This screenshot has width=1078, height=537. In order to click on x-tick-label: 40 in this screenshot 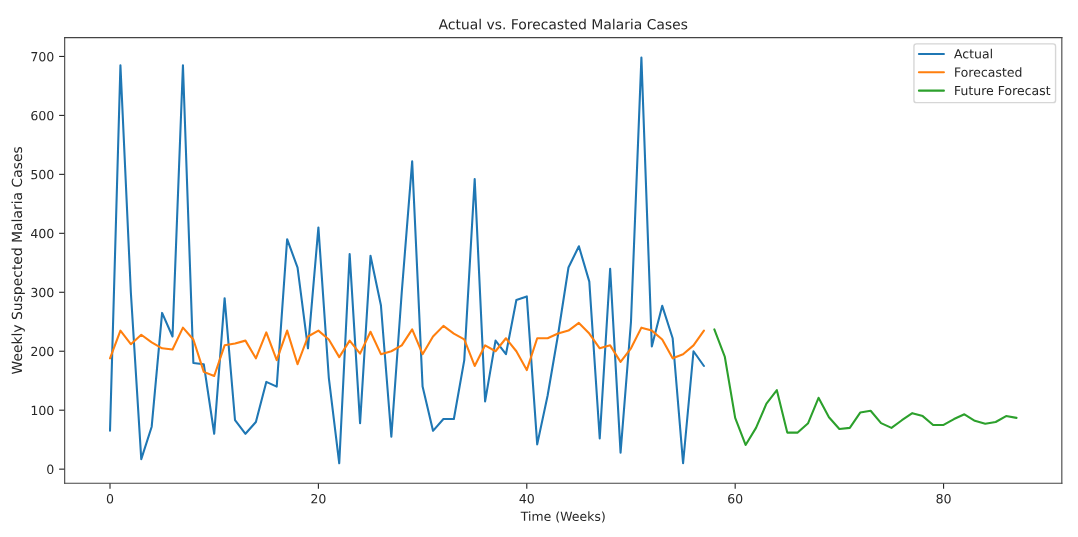, I will do `click(526, 498)`.